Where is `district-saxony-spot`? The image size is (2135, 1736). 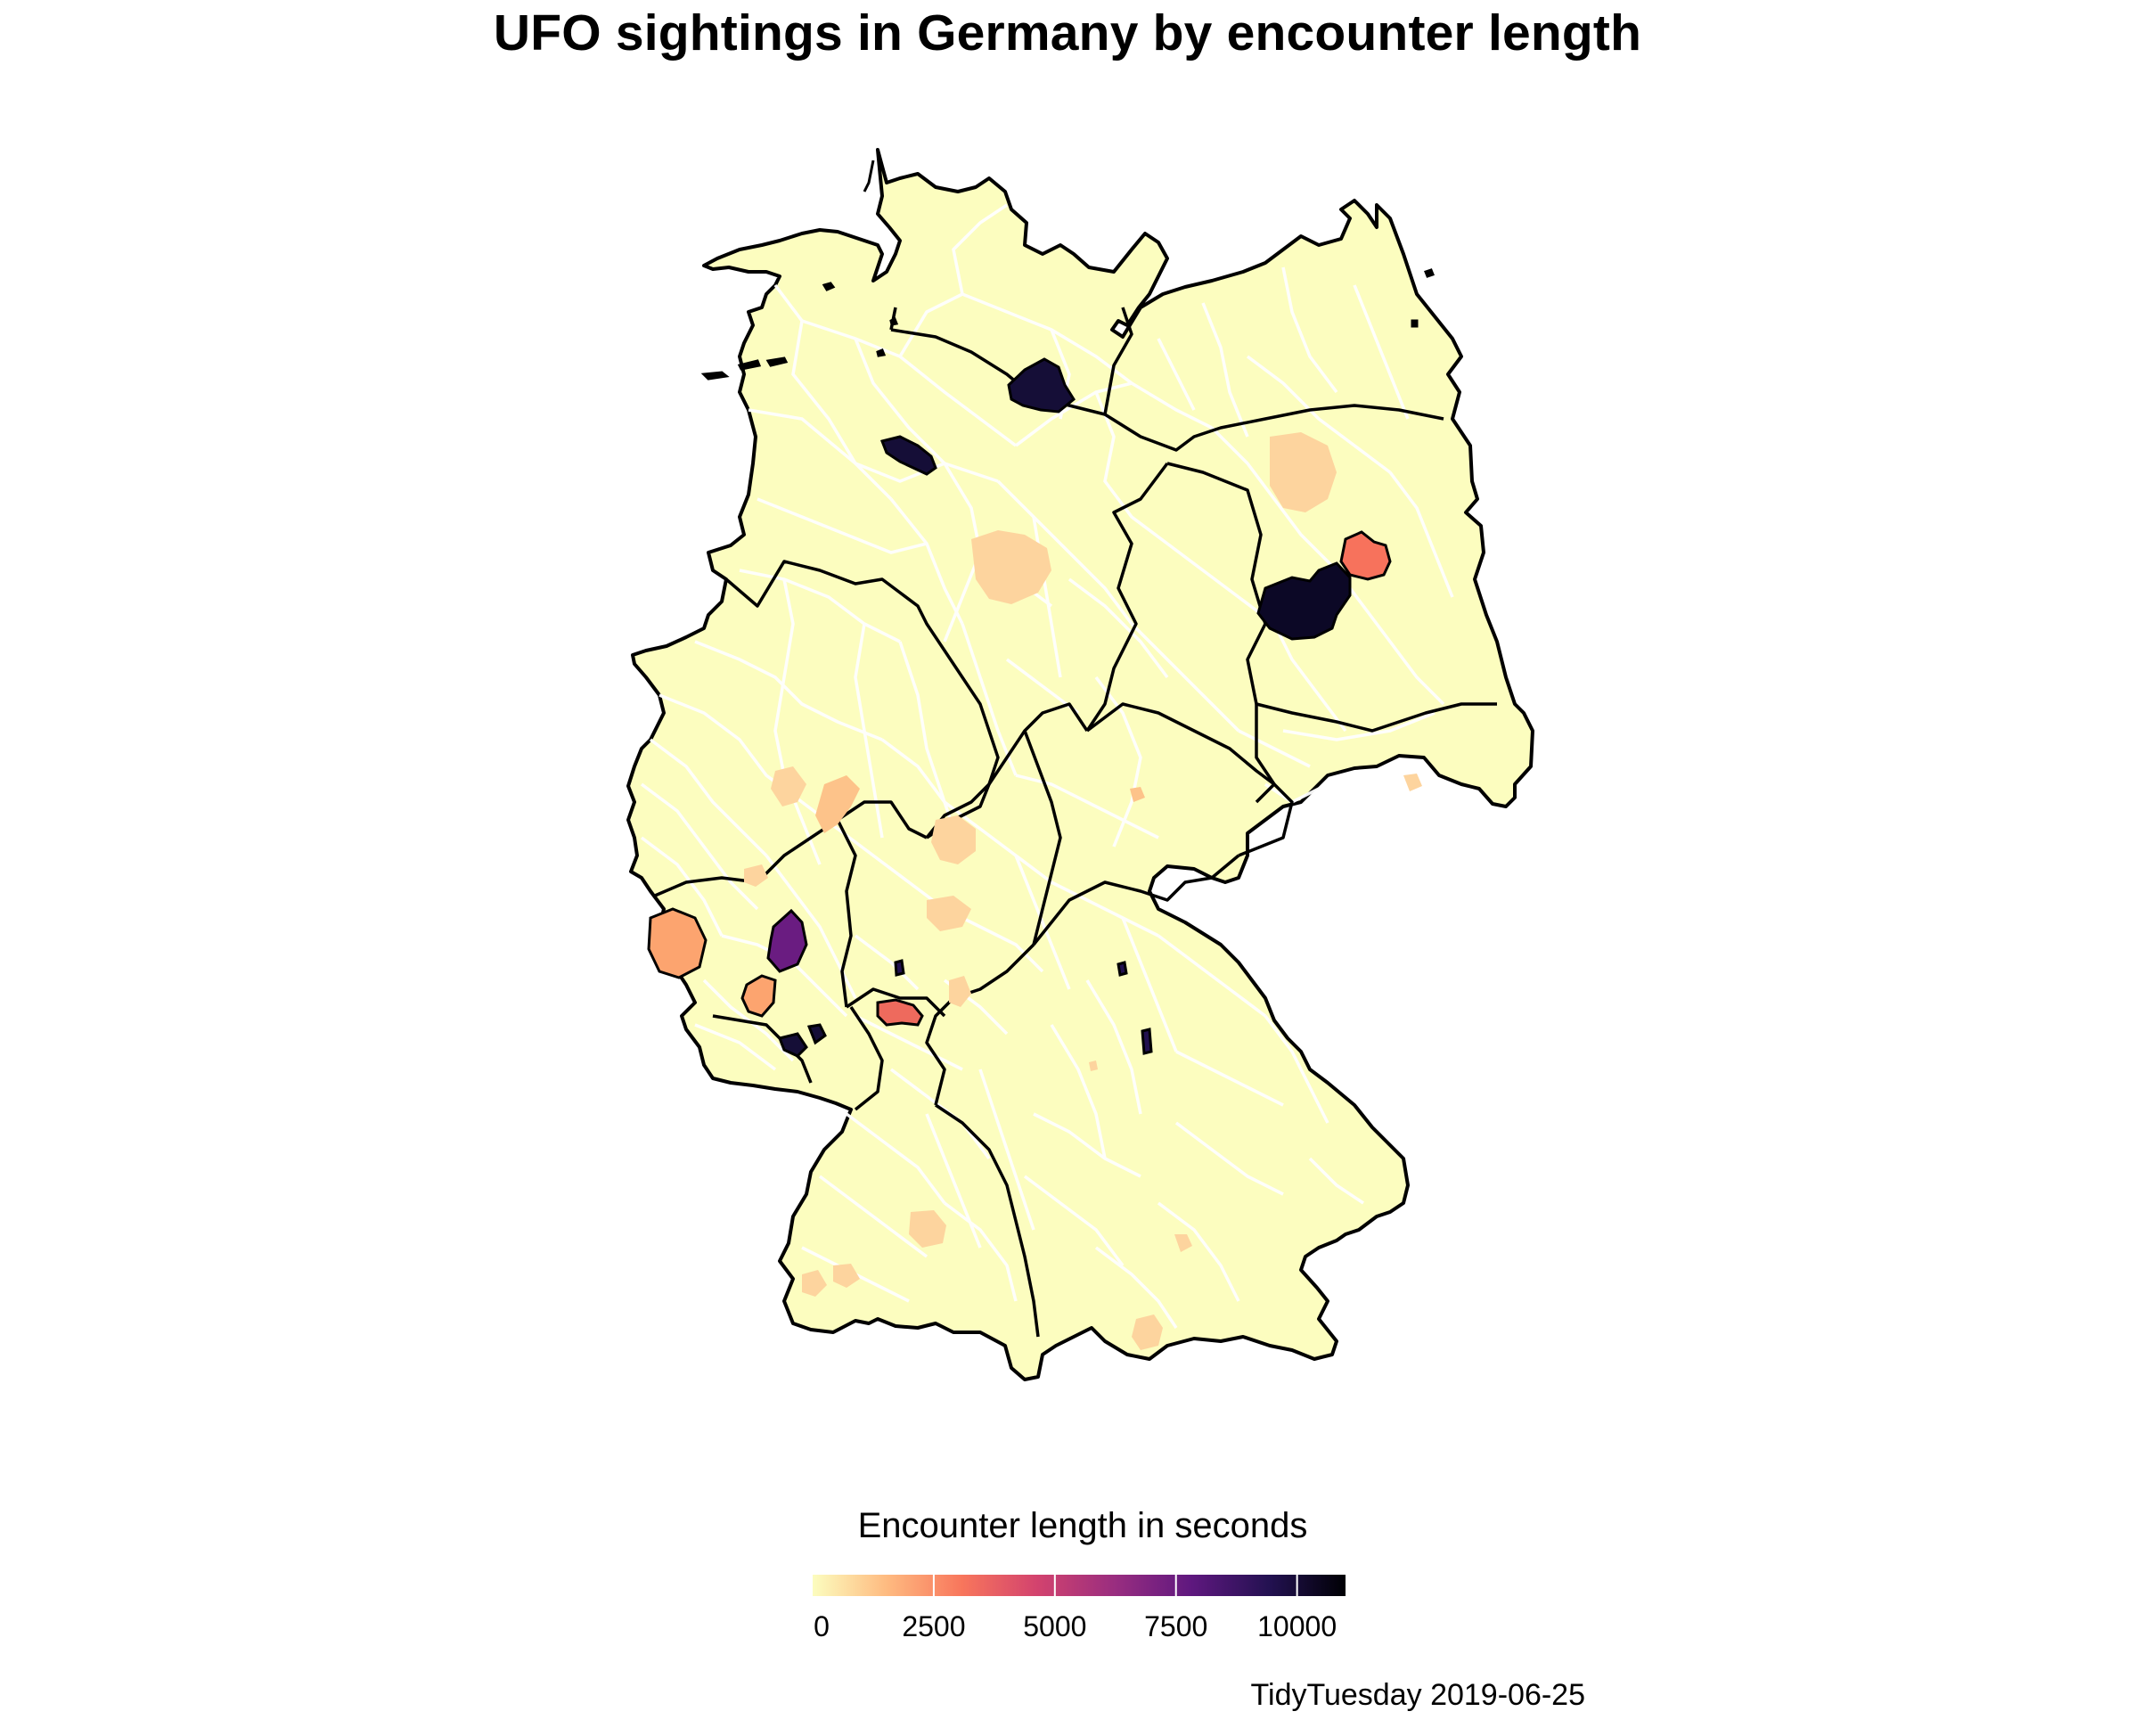 district-saxony-spot is located at coordinates (1412, 783).